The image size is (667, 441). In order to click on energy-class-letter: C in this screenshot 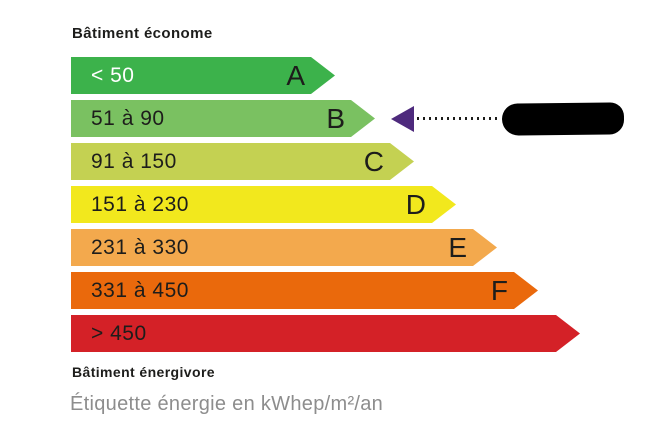, I will do `click(373, 161)`.